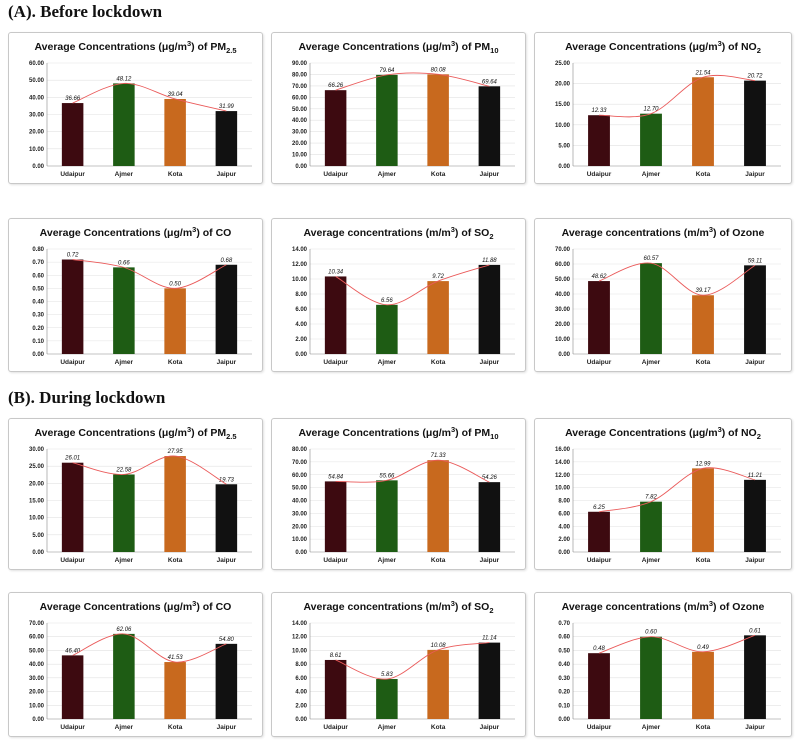 This screenshot has height=743, width=800. I want to click on data-label: 11.21, so click(755, 476).